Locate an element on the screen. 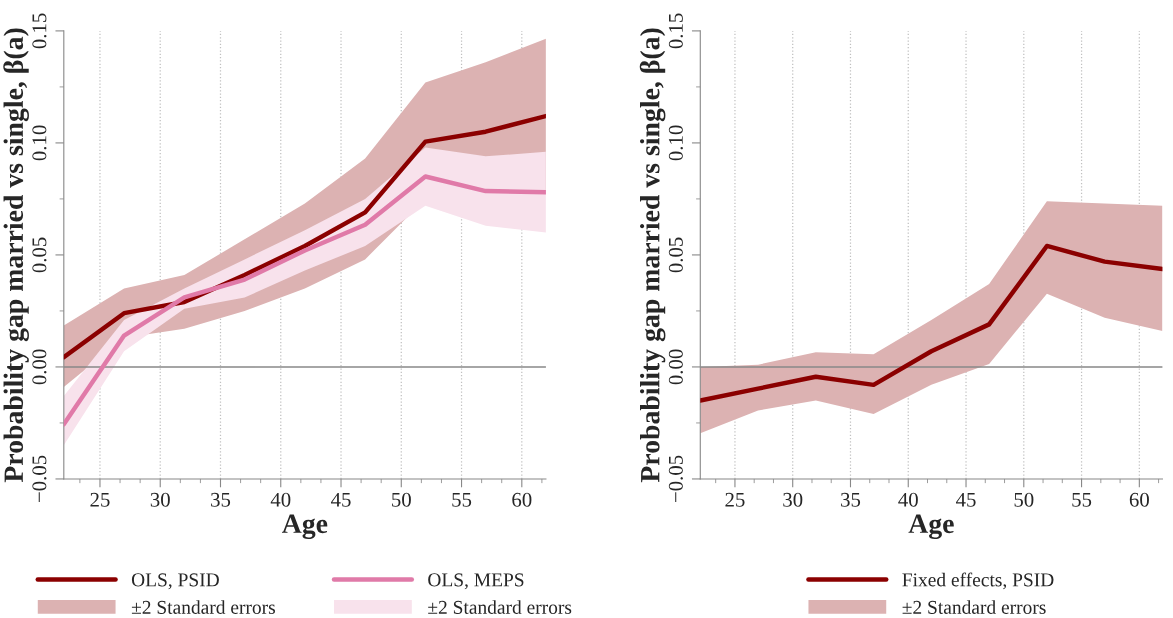 The height and width of the screenshot is (618, 1173). legend-label: OLS, MEPS is located at coordinates (476, 581).